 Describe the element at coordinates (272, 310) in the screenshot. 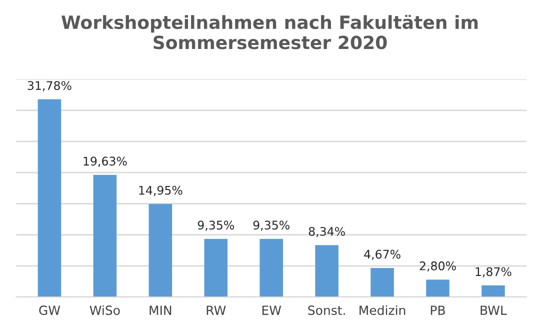

I see `x-tick-label: EW` at that location.